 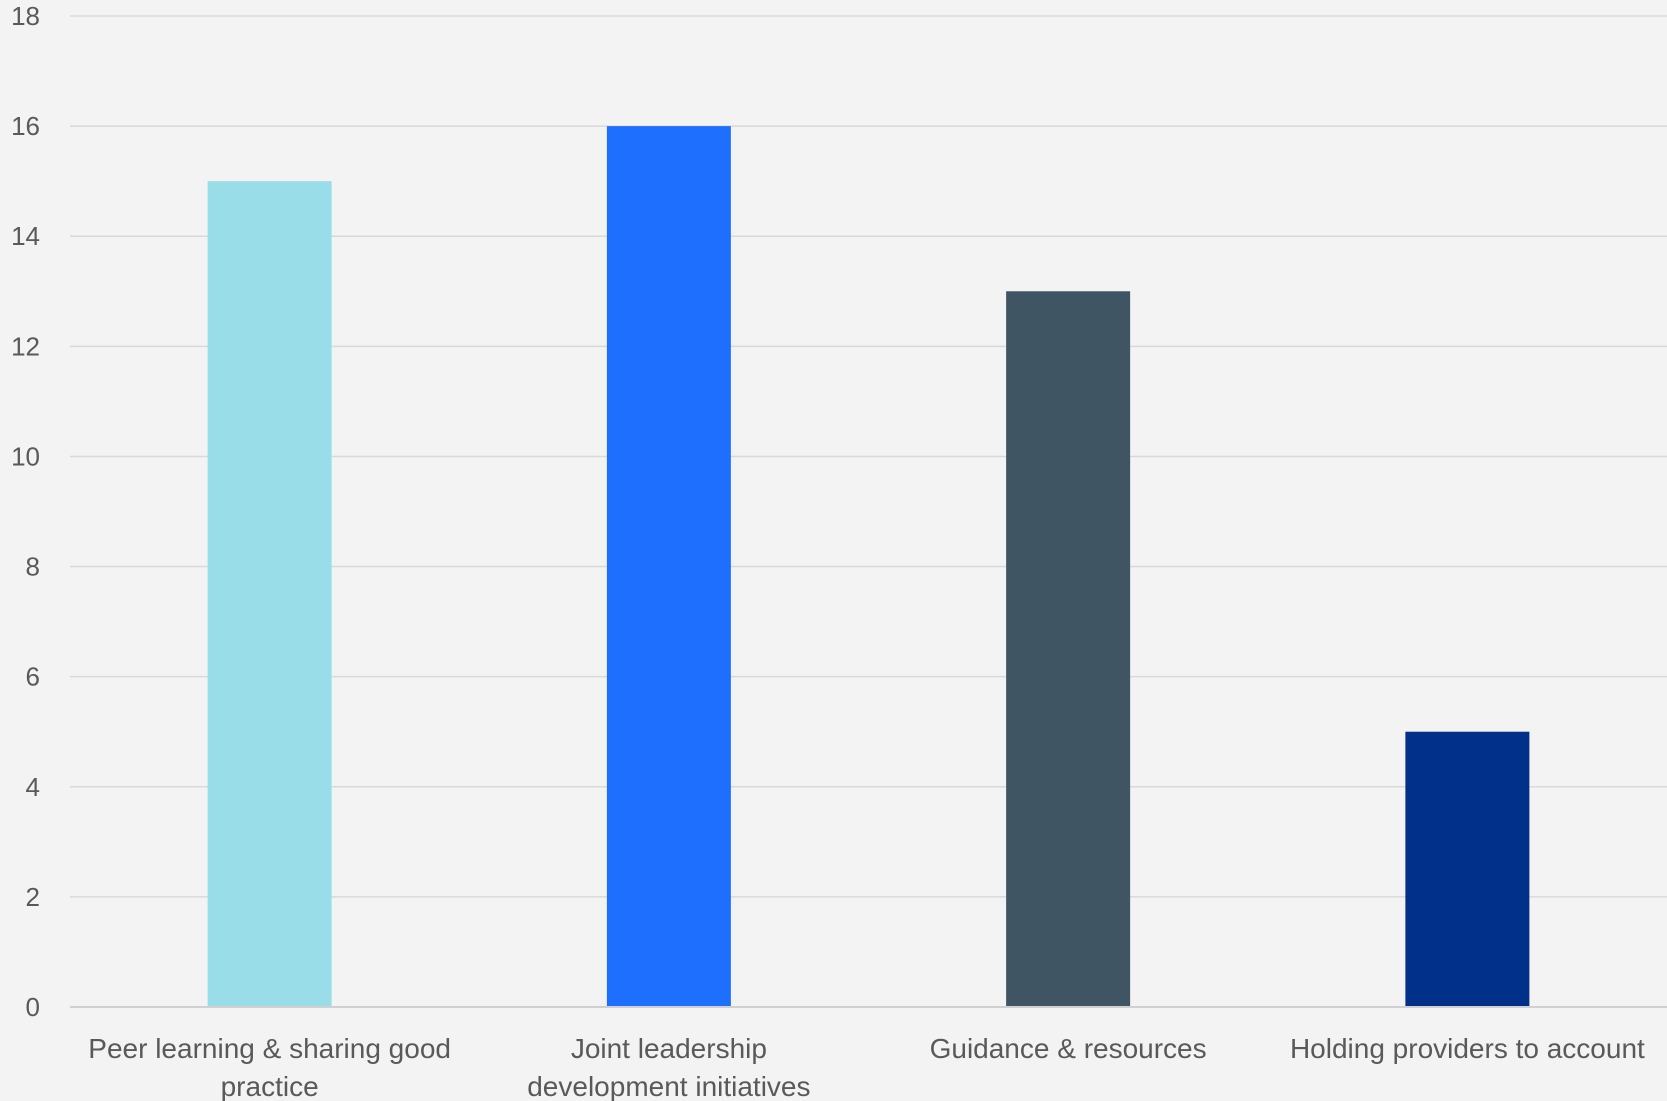 What do you see at coordinates (270, 1086) in the screenshot?
I see `x-category-label-line: practice` at bounding box center [270, 1086].